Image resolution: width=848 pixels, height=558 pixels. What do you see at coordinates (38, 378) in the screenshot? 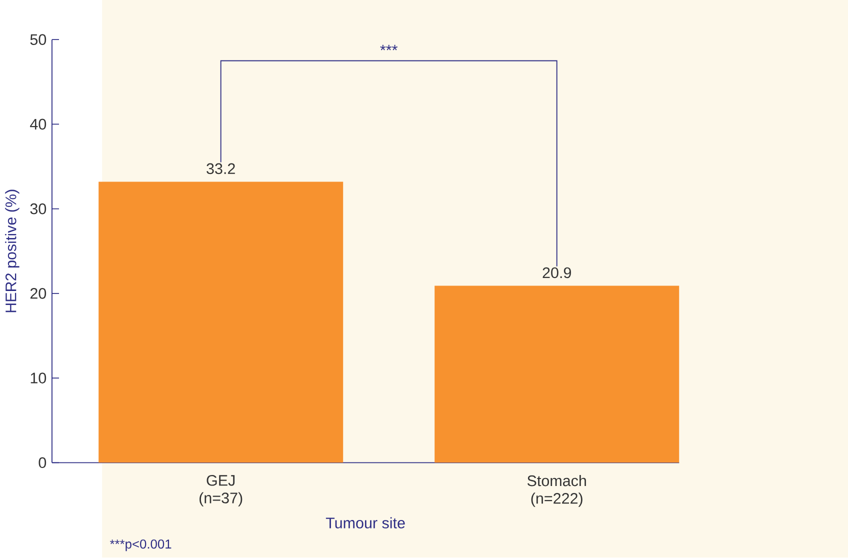
I see `y-tick-label: 10` at bounding box center [38, 378].